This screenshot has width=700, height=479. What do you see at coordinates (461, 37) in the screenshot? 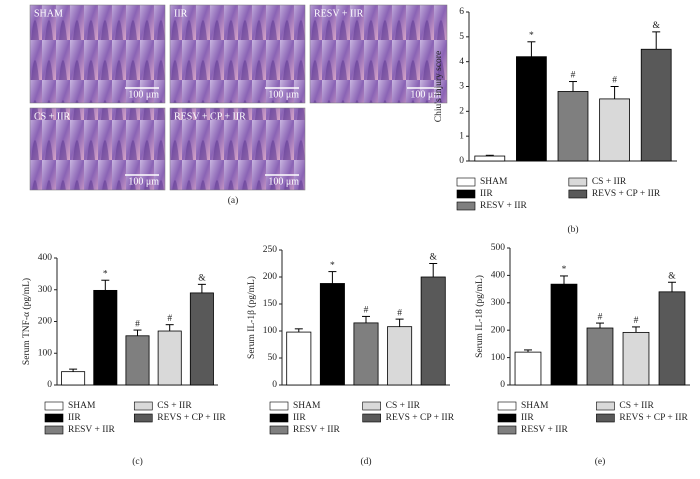
I see `y-tick-label: 5` at bounding box center [461, 37].